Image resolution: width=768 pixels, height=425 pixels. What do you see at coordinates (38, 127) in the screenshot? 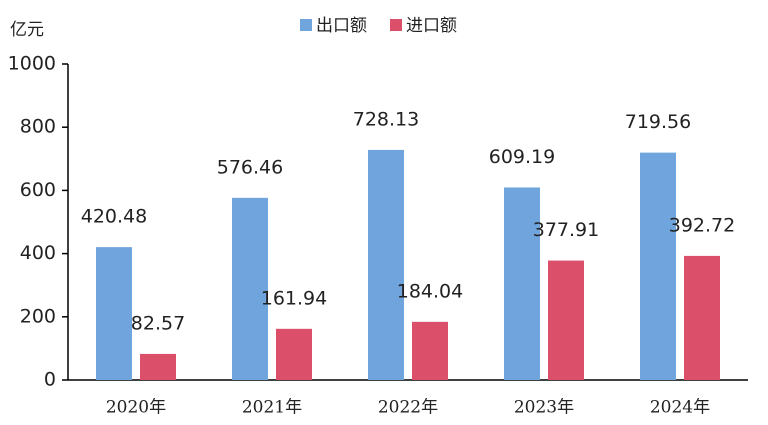
I see `y-tick-label: 800` at bounding box center [38, 127].